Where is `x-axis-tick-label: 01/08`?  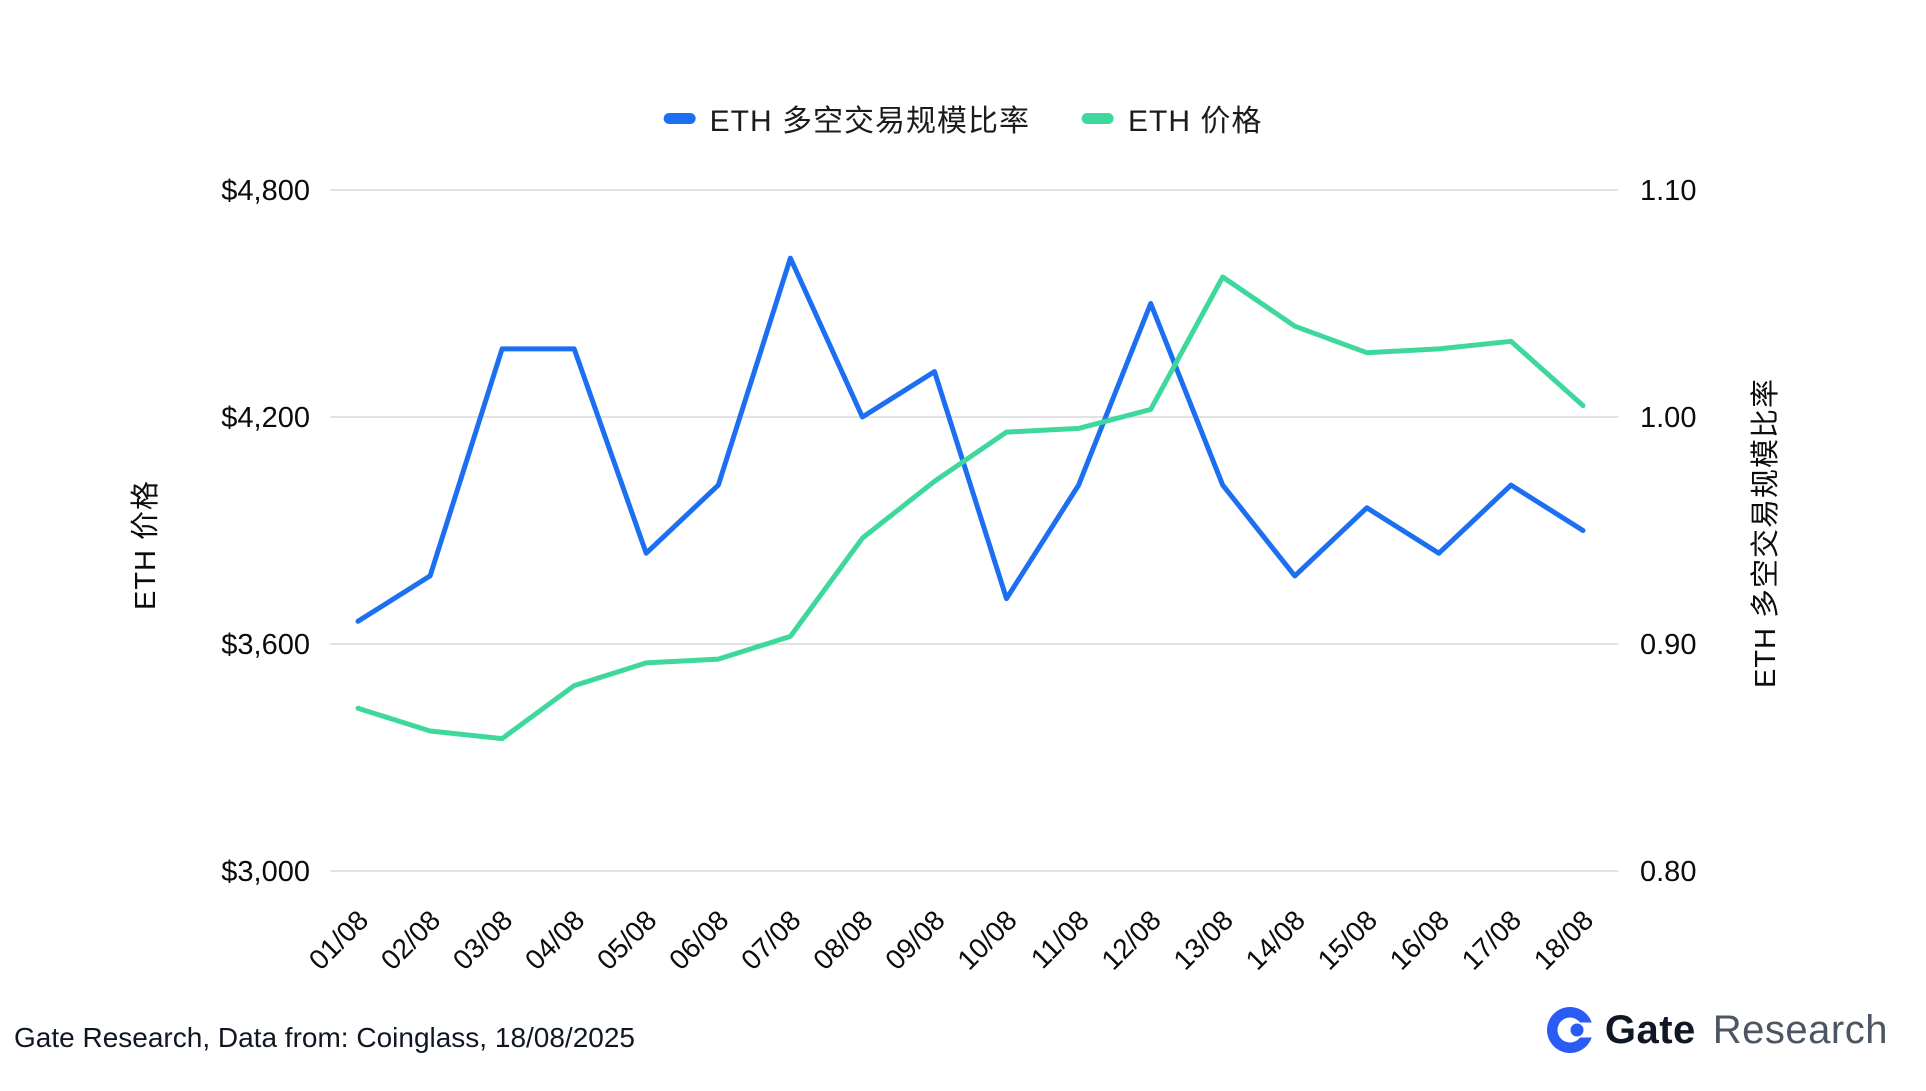
x-axis-tick-label: 01/08 is located at coordinates (338, 939).